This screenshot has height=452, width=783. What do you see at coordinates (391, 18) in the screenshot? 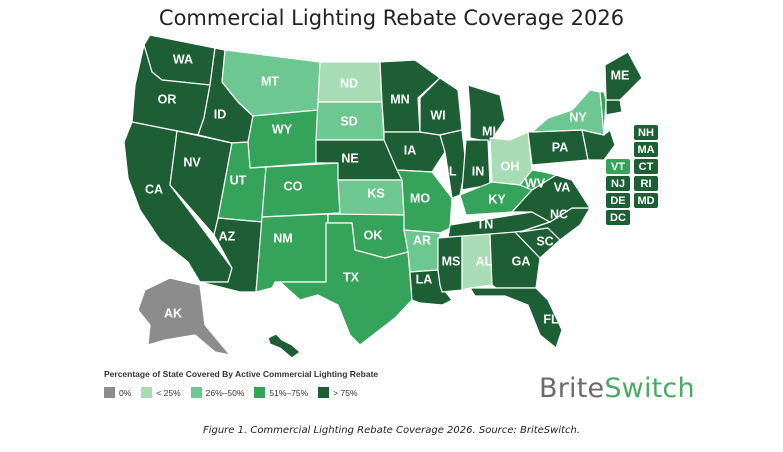
I see `map-title: Commercial Lighting Rebate Coverage 2026` at bounding box center [391, 18].